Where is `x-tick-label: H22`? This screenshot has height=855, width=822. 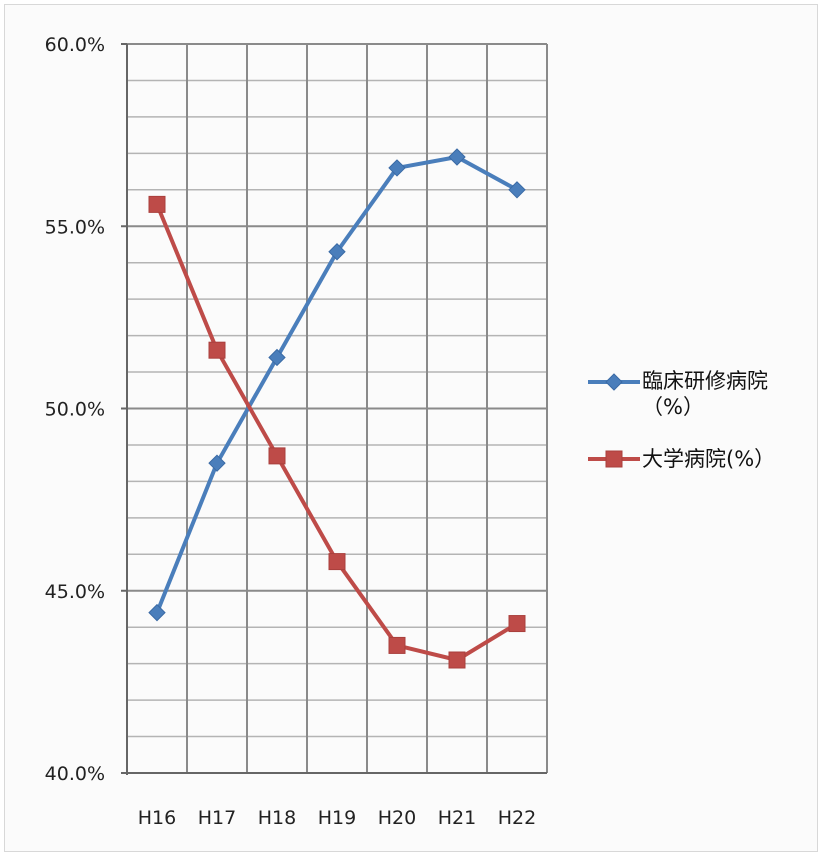 x-tick-label: H22 is located at coordinates (517, 818).